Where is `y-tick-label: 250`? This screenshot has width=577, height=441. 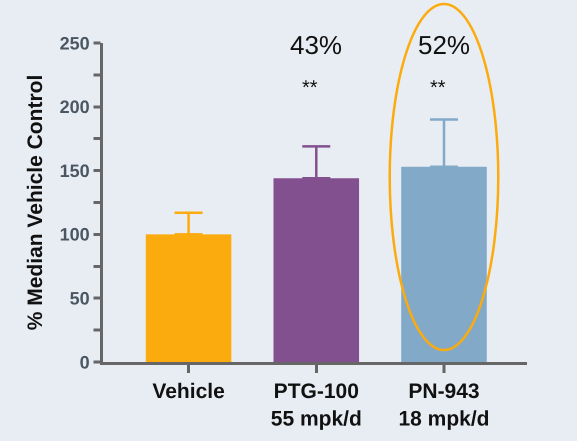 y-tick-label: 250 is located at coordinates (75, 43).